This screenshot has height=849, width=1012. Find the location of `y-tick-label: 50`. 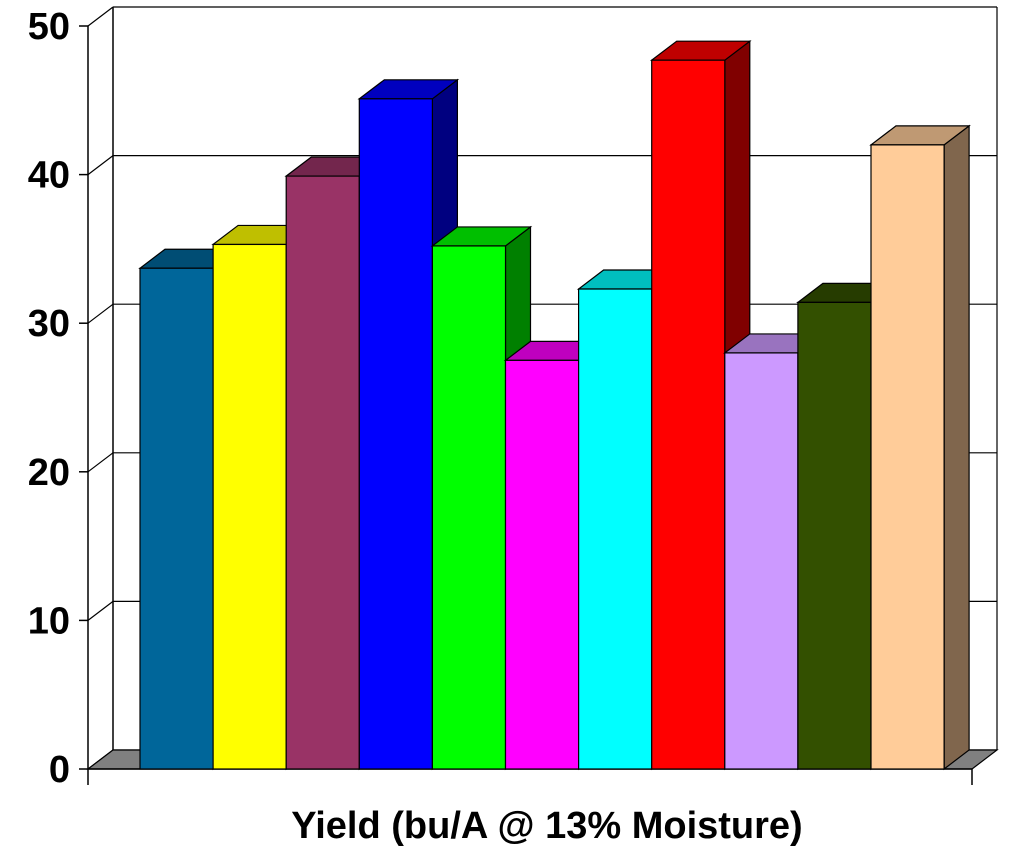

y-tick-label: 50 is located at coordinates (49, 27).